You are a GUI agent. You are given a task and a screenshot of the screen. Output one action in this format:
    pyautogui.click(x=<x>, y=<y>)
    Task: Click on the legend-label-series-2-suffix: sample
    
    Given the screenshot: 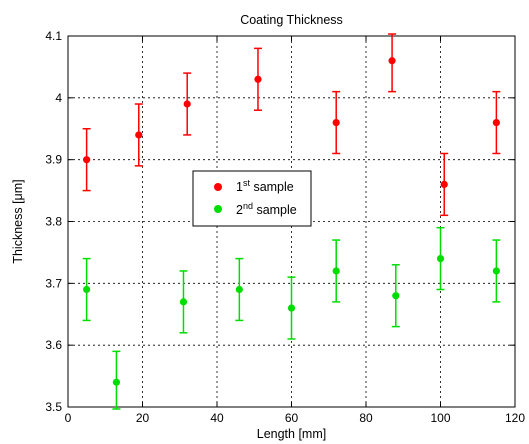 What is the action you would take?
    pyautogui.click(x=275, y=210)
    